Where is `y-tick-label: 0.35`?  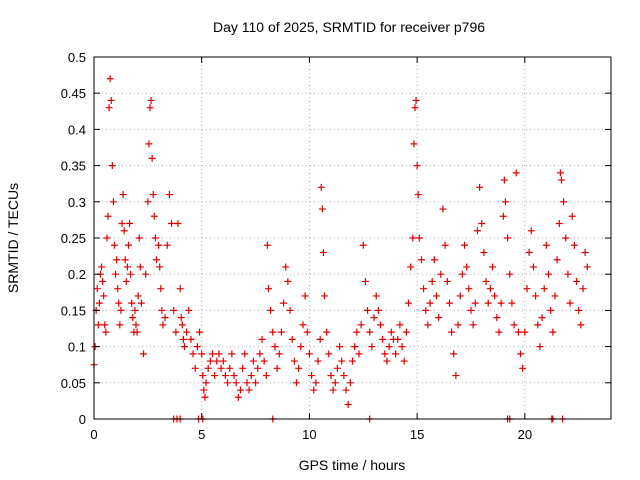 y-tick-label: 0.35 is located at coordinates (73, 166).